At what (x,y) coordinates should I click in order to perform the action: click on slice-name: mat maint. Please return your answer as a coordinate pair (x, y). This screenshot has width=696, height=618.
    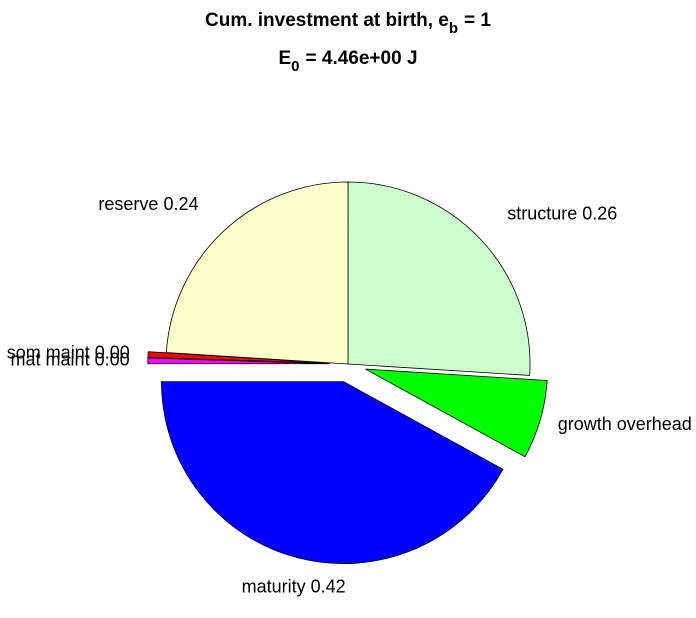
    Looking at the image, I should click on (50, 359).